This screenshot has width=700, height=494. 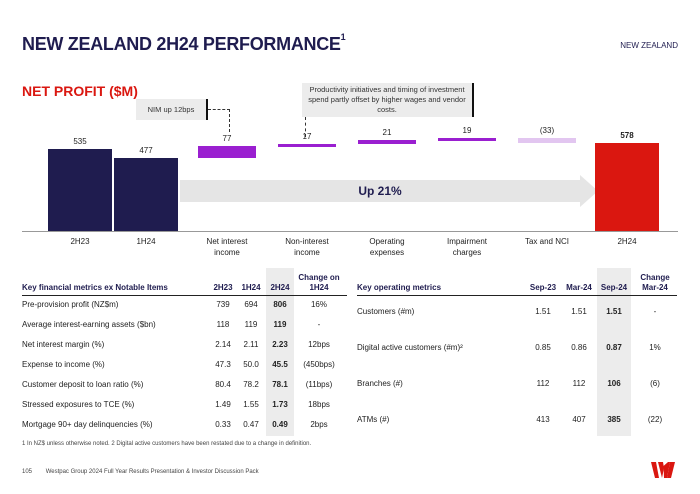 What do you see at coordinates (655, 419) in the screenshot?
I see `table-cell: (22)` at bounding box center [655, 419].